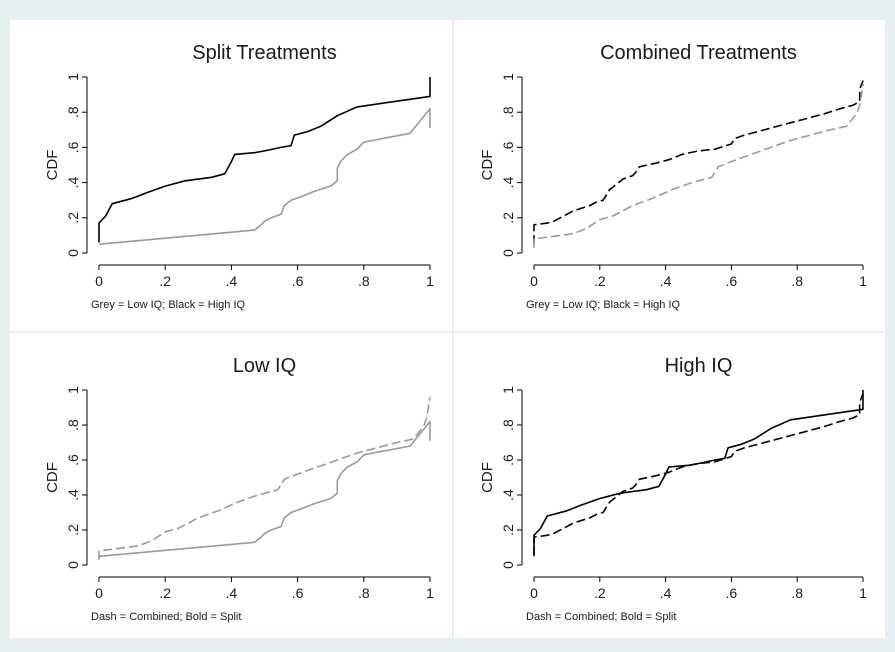  Describe the element at coordinates (698, 53) in the screenshot. I see `chart-title: Combined Treatments` at that location.